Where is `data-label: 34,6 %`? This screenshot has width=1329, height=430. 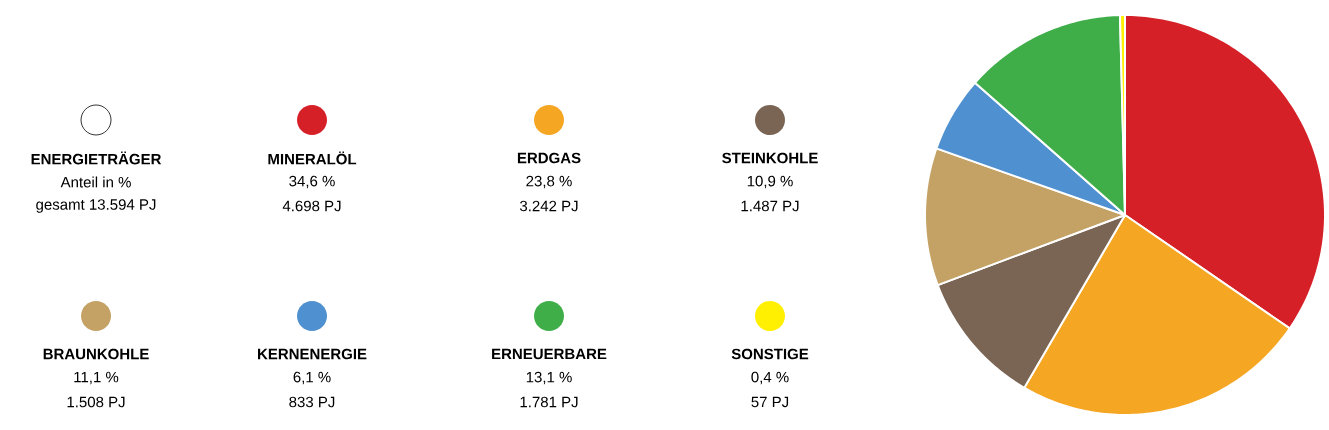 data-label: 34,6 % is located at coordinates (312, 182).